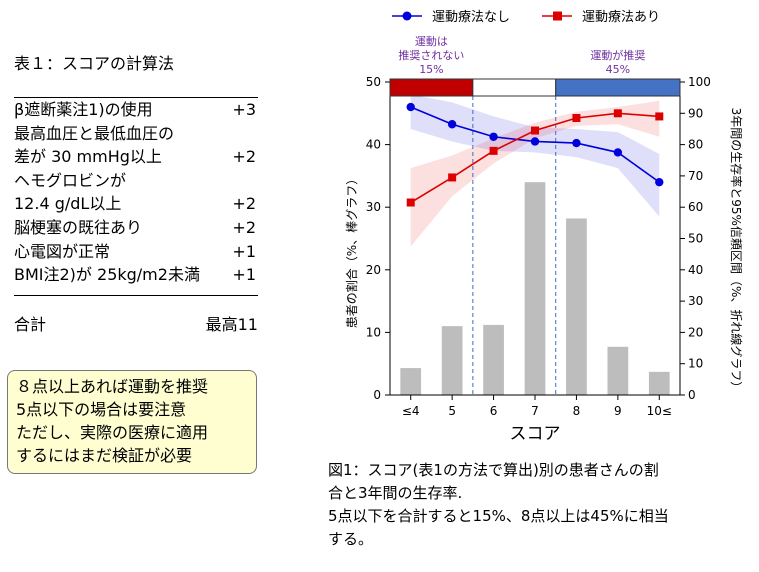 Image resolution: width=759 pixels, height=572 pixels. I want to click on score-criterion: 12.4 g/dL以上, so click(68, 204).